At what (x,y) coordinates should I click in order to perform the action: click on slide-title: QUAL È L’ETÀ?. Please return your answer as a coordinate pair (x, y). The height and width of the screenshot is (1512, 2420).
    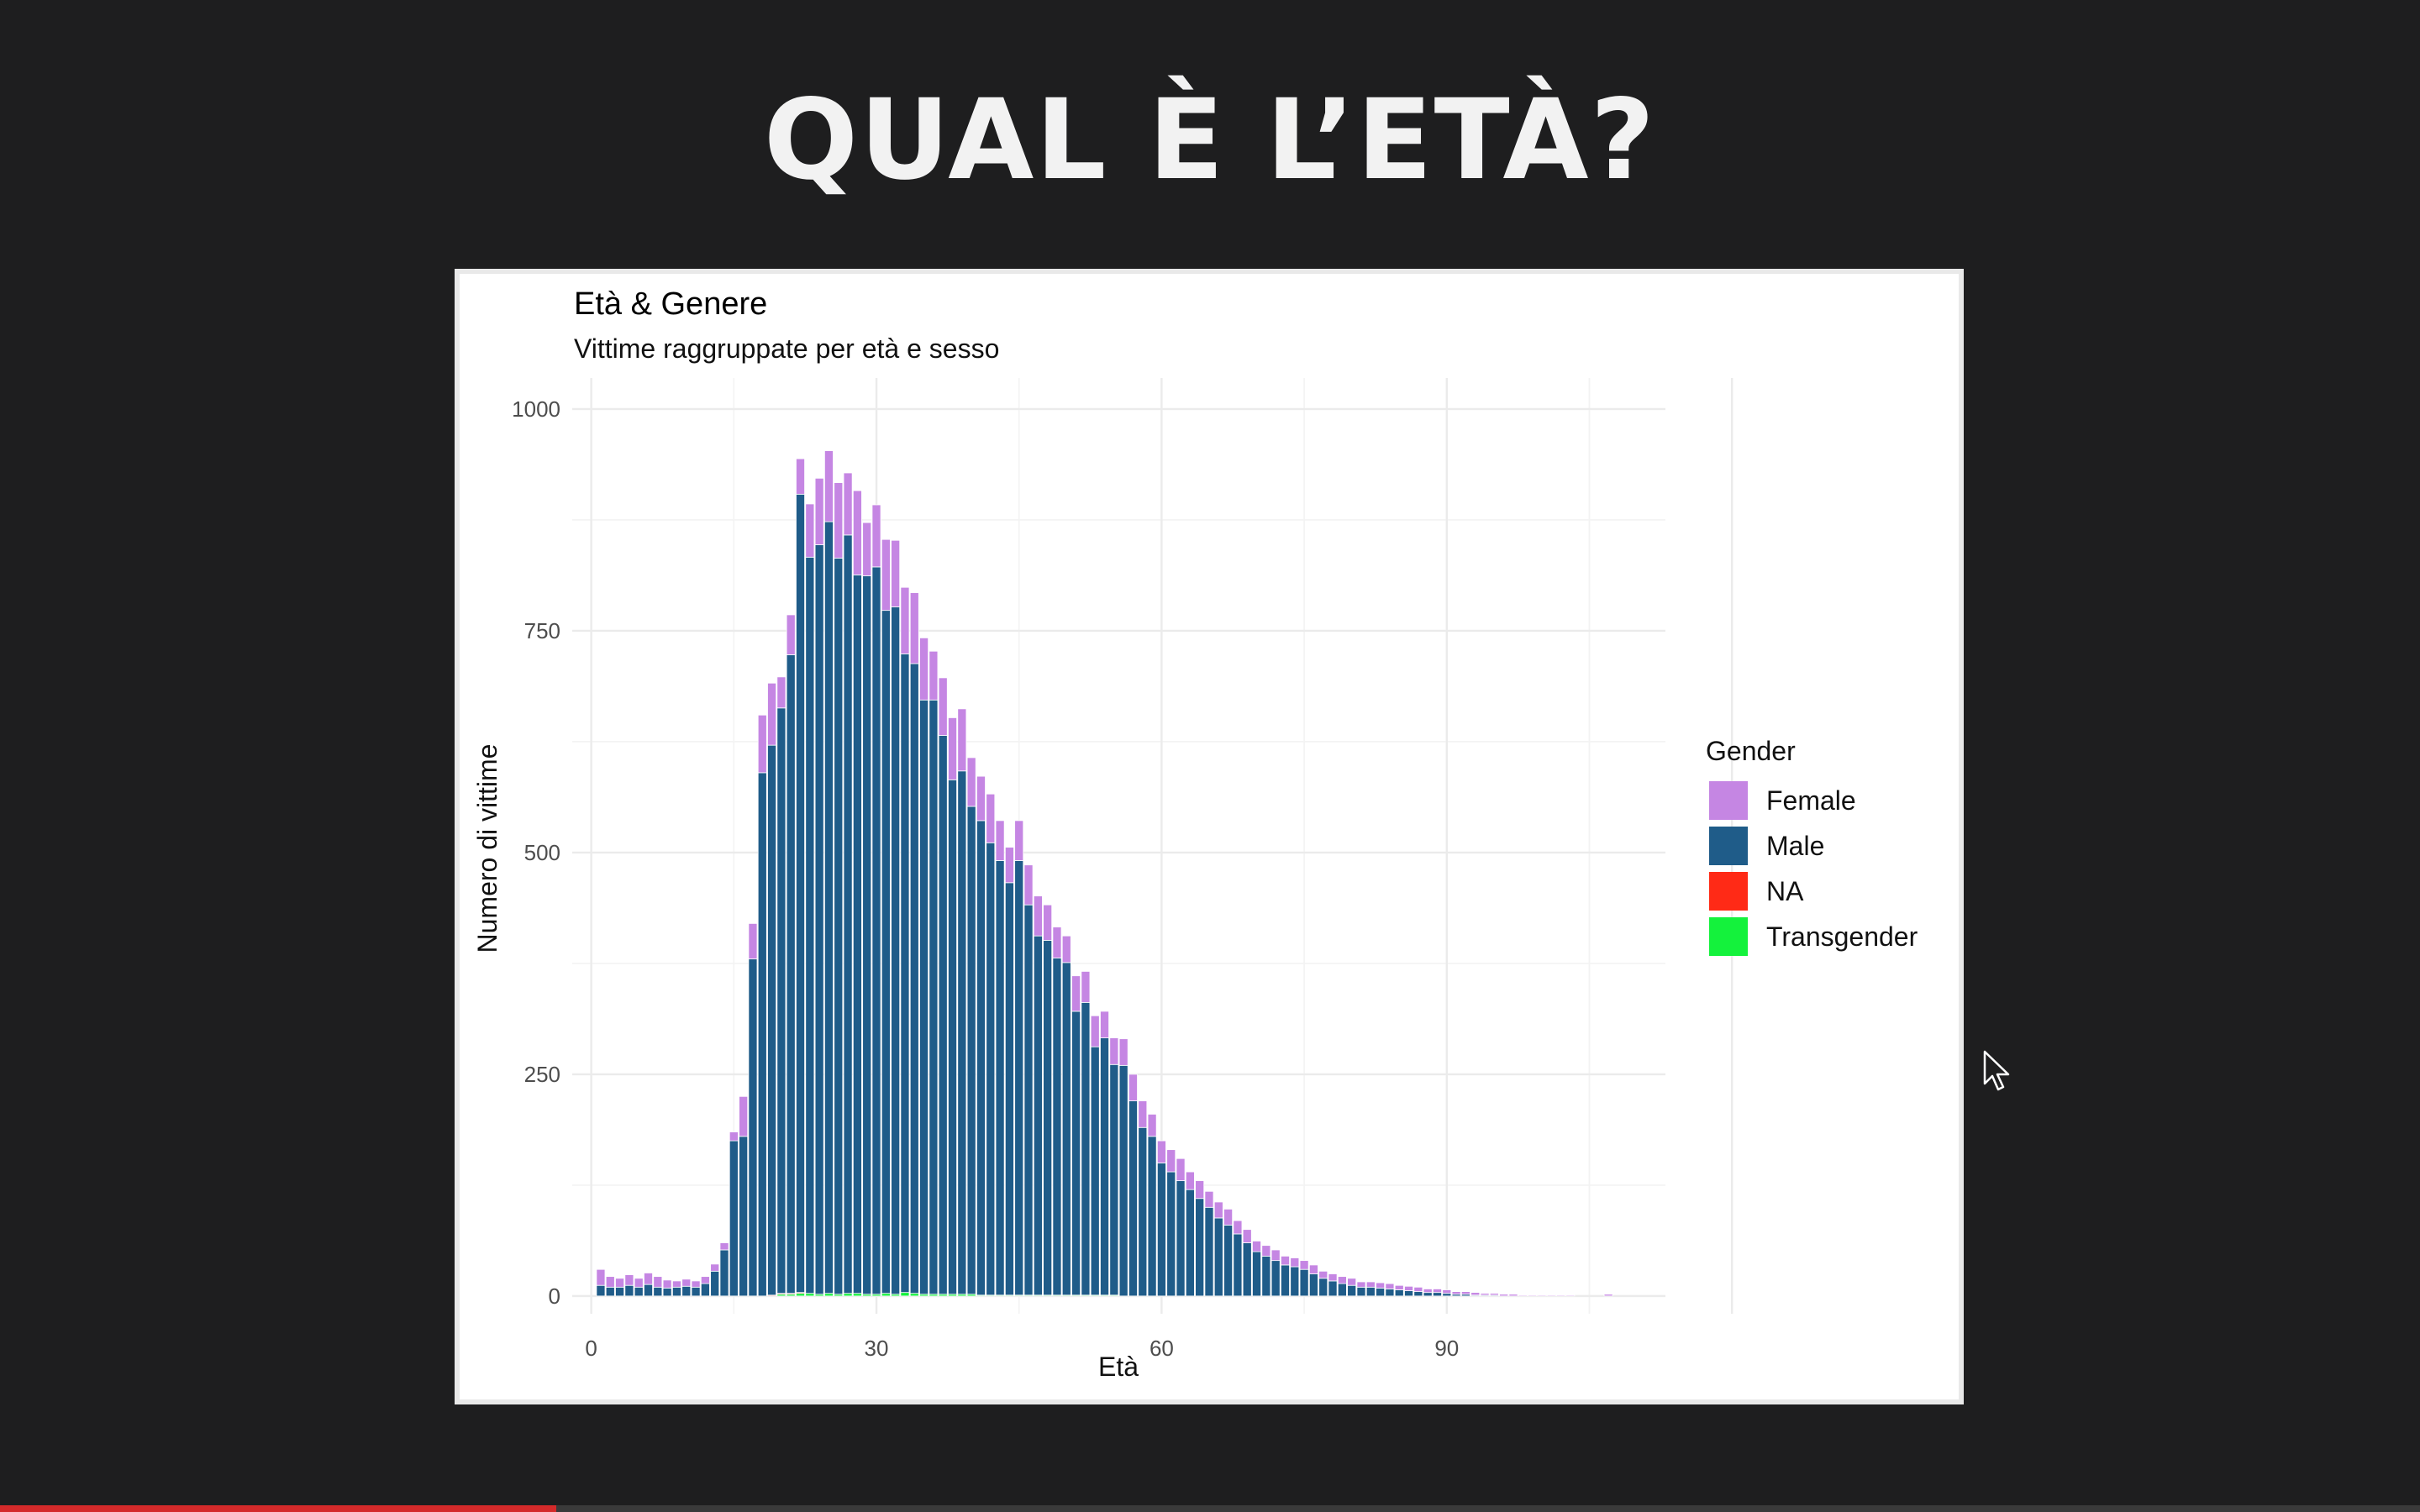
    Looking at the image, I should click on (1210, 140).